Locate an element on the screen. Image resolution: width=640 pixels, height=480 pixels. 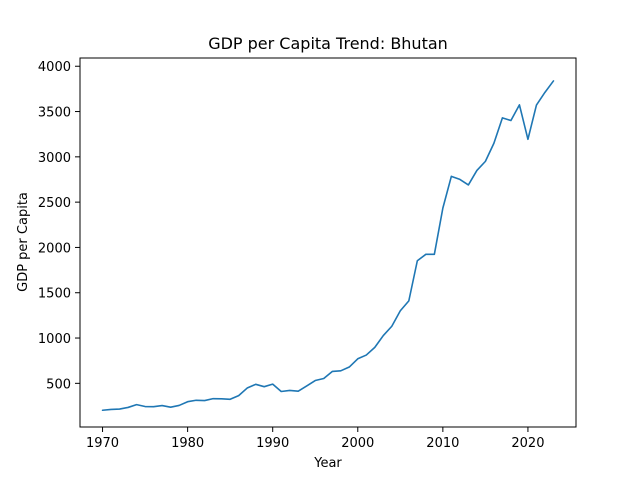
x-tick-label: 1980 is located at coordinates (187, 443).